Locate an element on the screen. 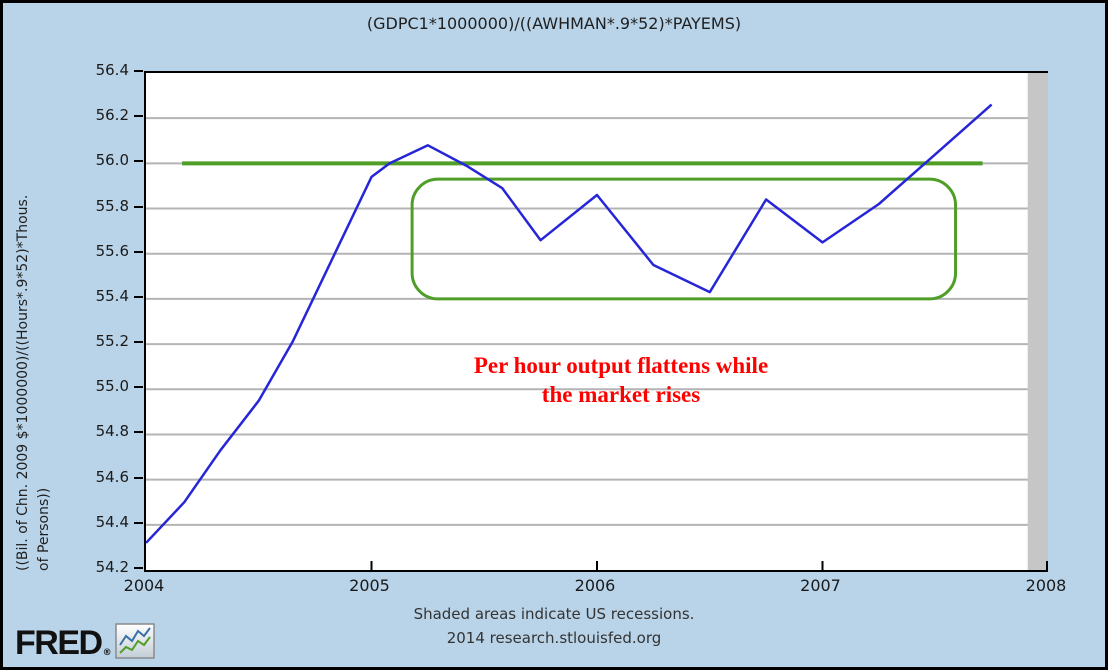 The width and height of the screenshot is (1108, 670). chart-title: (GDPC1*1000000)/((AWHMAN*.9*52)*PAYEMS) is located at coordinates (554, 23).